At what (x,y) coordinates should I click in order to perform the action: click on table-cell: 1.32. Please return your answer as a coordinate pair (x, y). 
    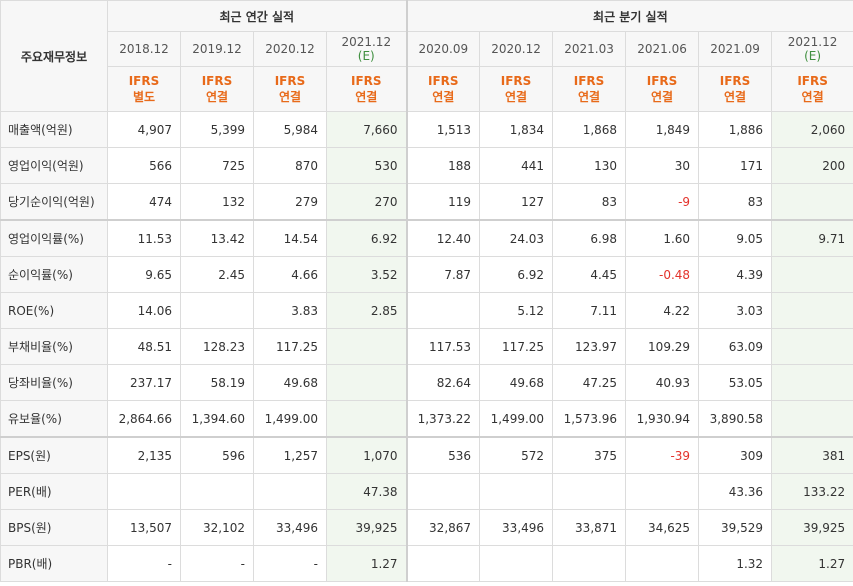
    Looking at the image, I should click on (735, 563).